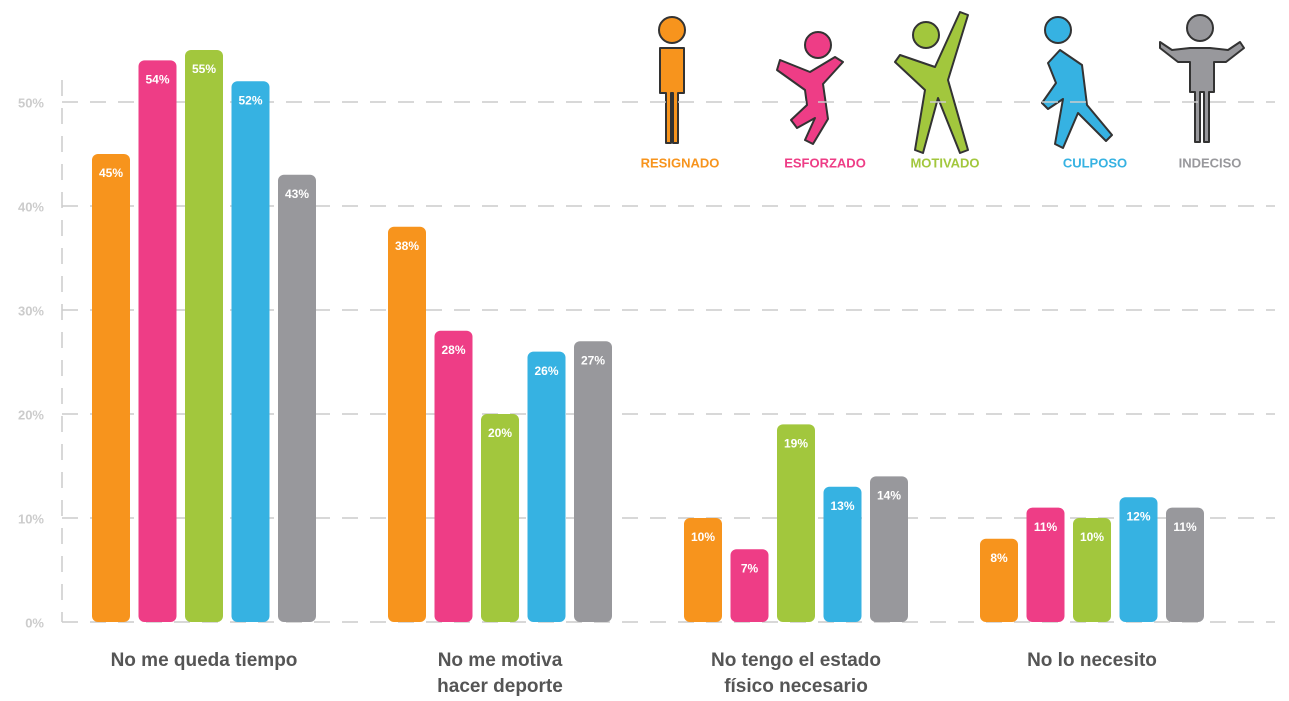 The height and width of the screenshot is (701, 1289). What do you see at coordinates (297, 194) in the screenshot?
I see `data-label: 43%` at bounding box center [297, 194].